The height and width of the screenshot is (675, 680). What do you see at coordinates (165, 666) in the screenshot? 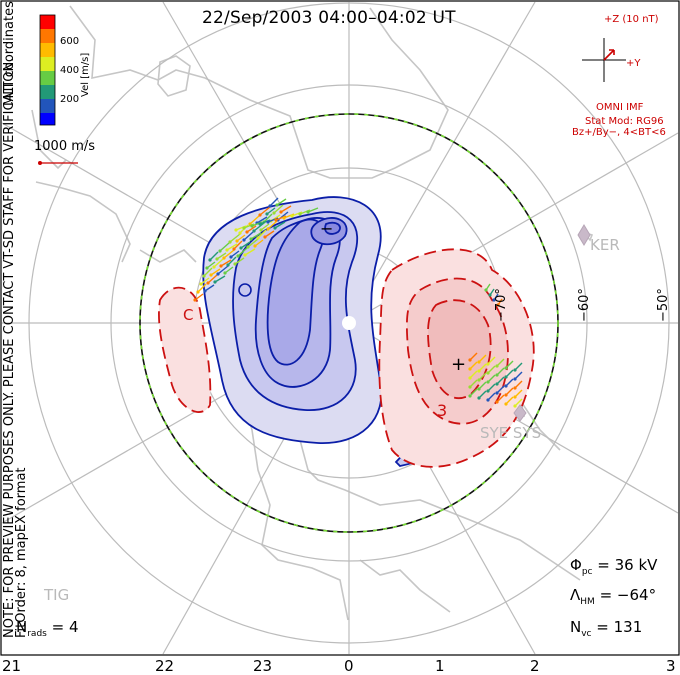
I see `mlt-label-22: 22` at bounding box center [165, 666].